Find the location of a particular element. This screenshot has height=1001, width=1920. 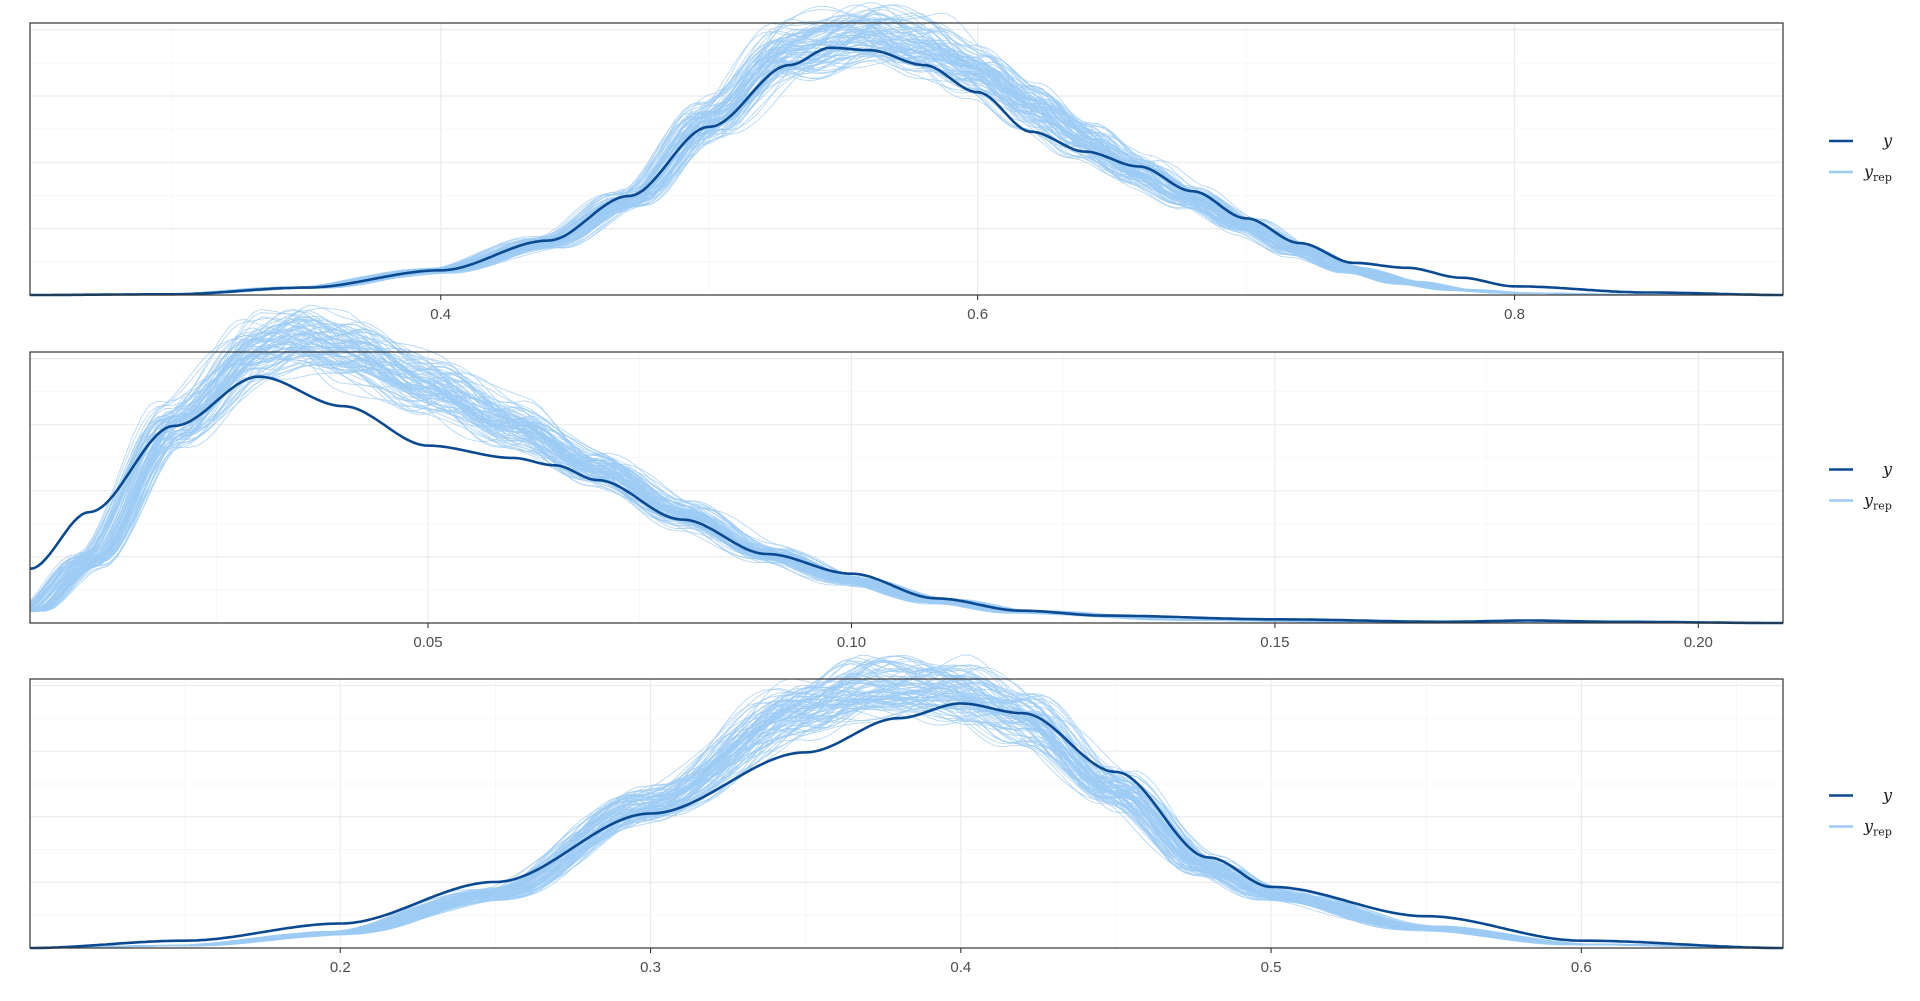

x-tick-label: 0.4 is located at coordinates (440, 314).